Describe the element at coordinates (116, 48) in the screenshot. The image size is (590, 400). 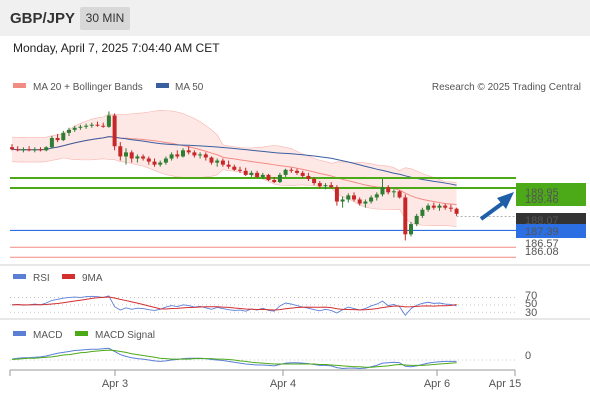
I see `chart-timestamp: Monday, April 7, 2025 7:04:40 AM CET` at that location.